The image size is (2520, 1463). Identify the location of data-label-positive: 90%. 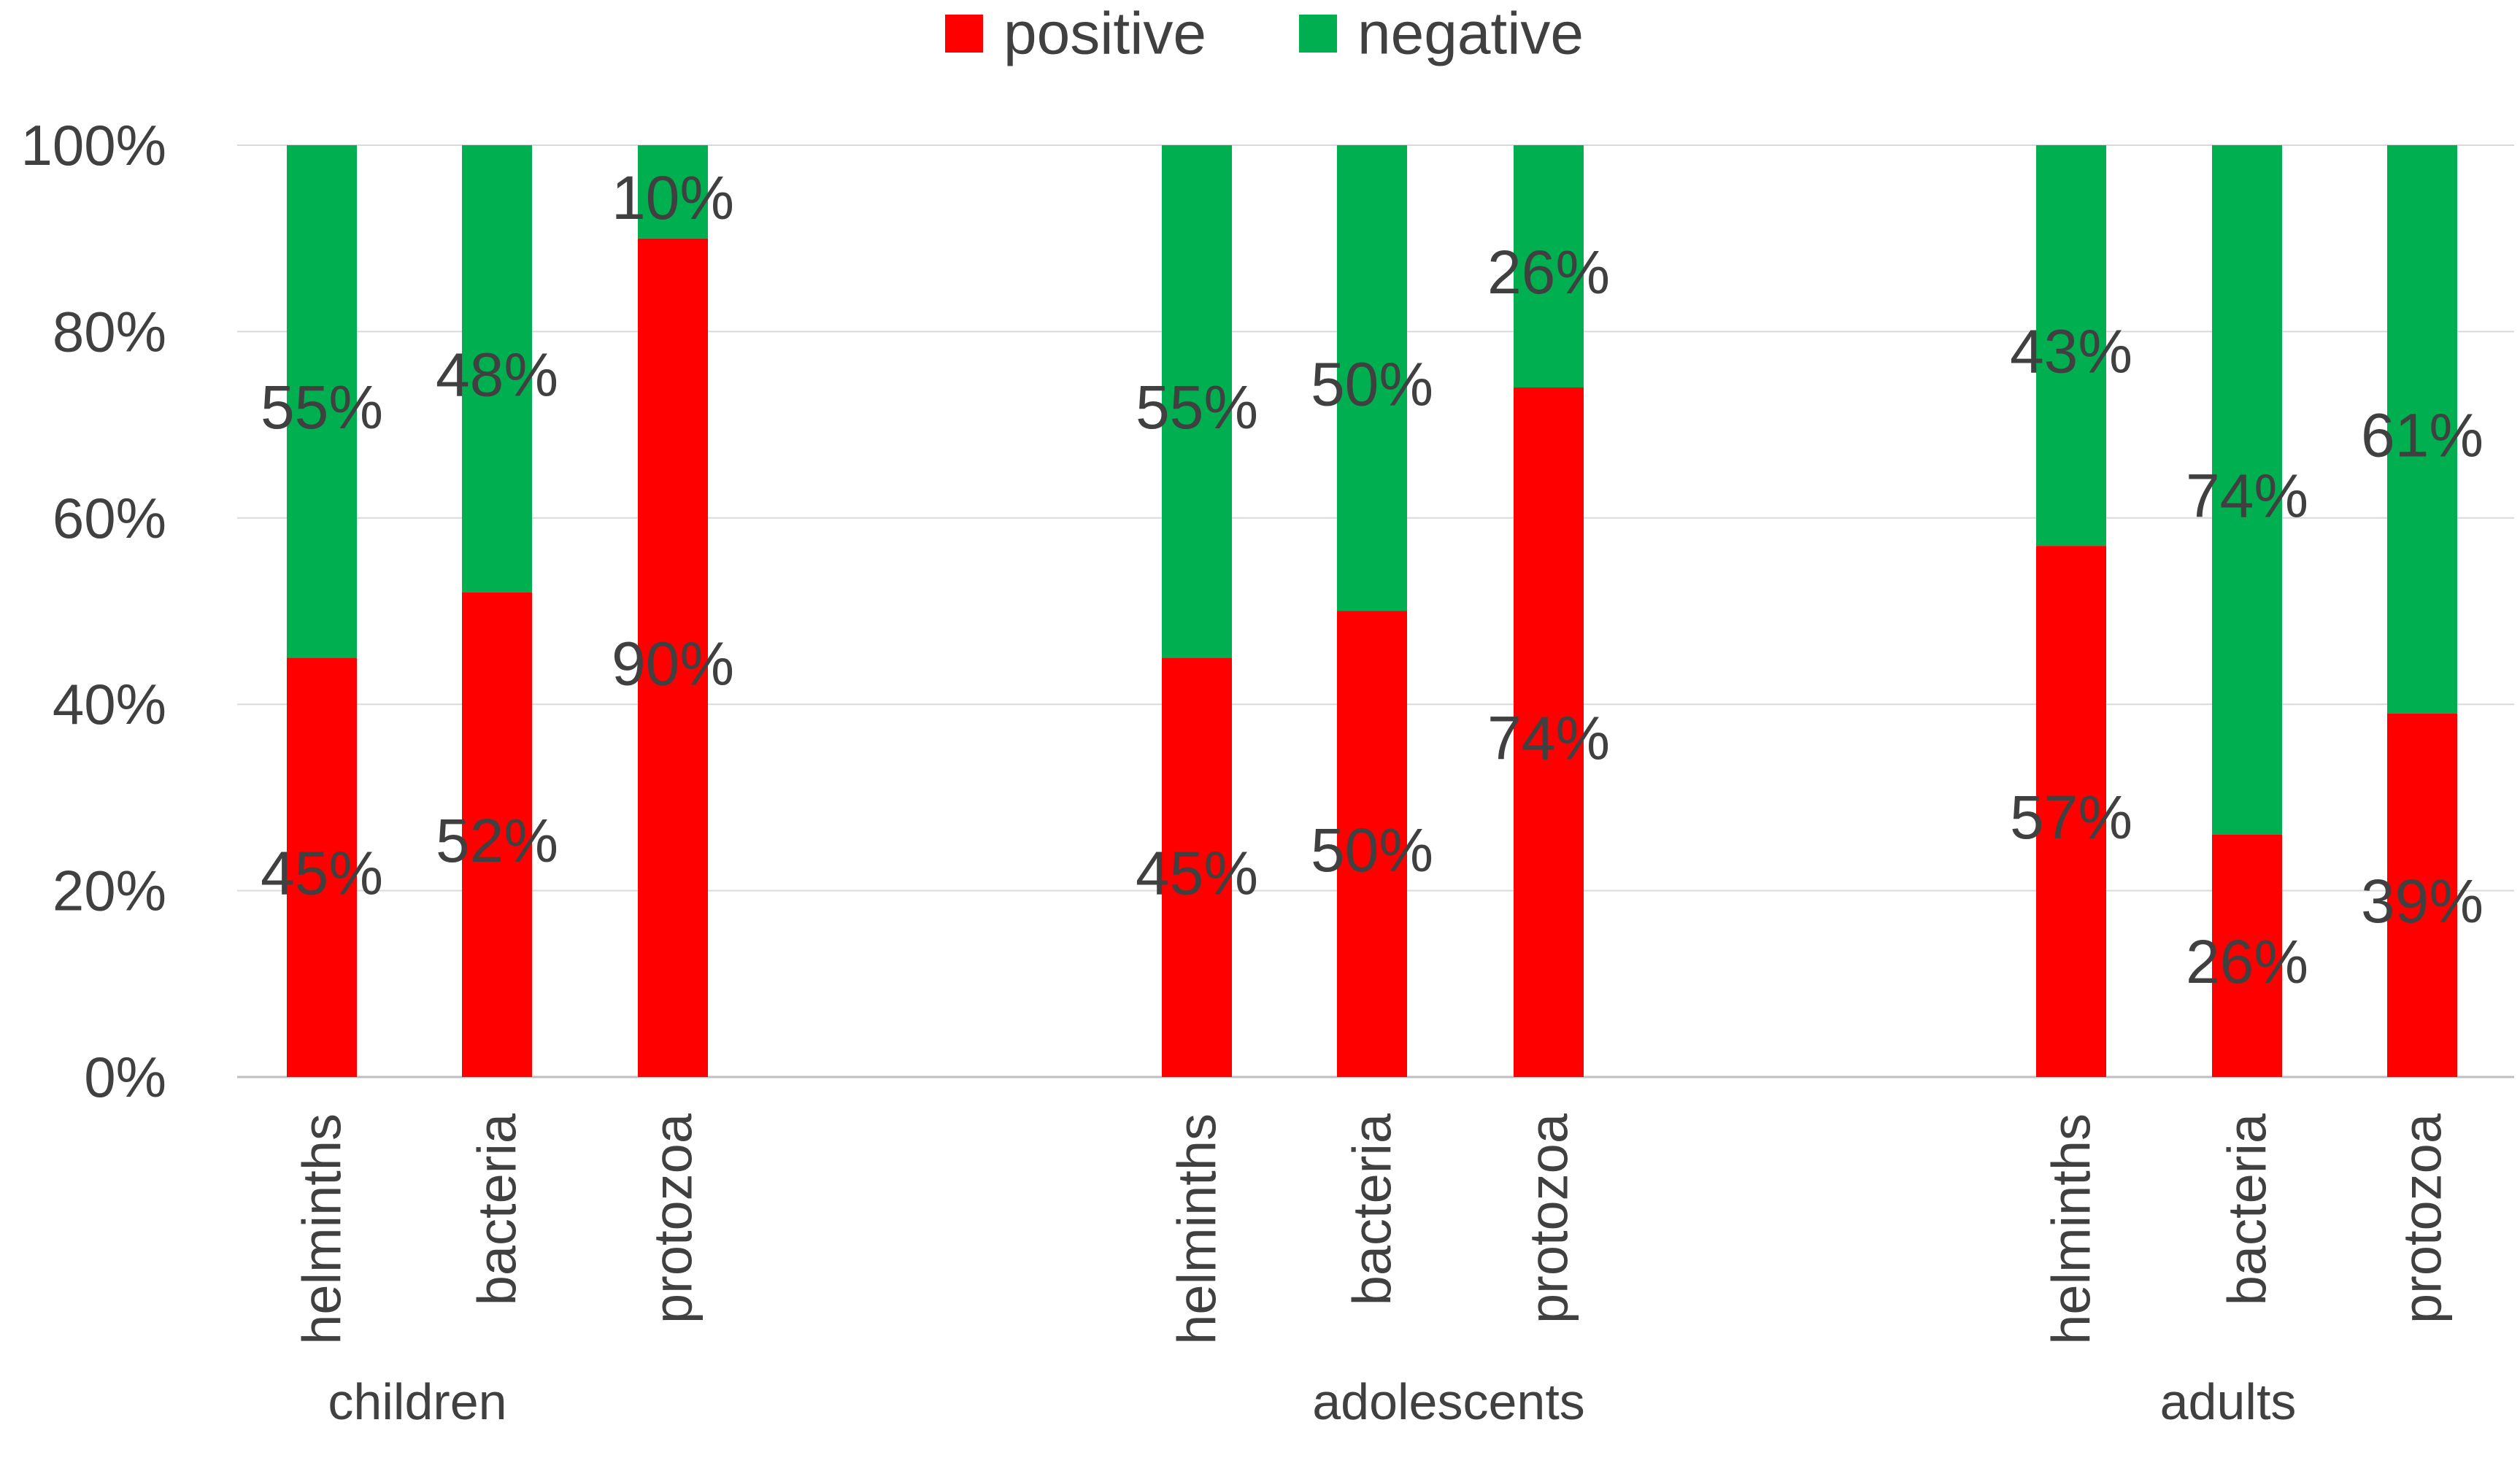
(673, 663).